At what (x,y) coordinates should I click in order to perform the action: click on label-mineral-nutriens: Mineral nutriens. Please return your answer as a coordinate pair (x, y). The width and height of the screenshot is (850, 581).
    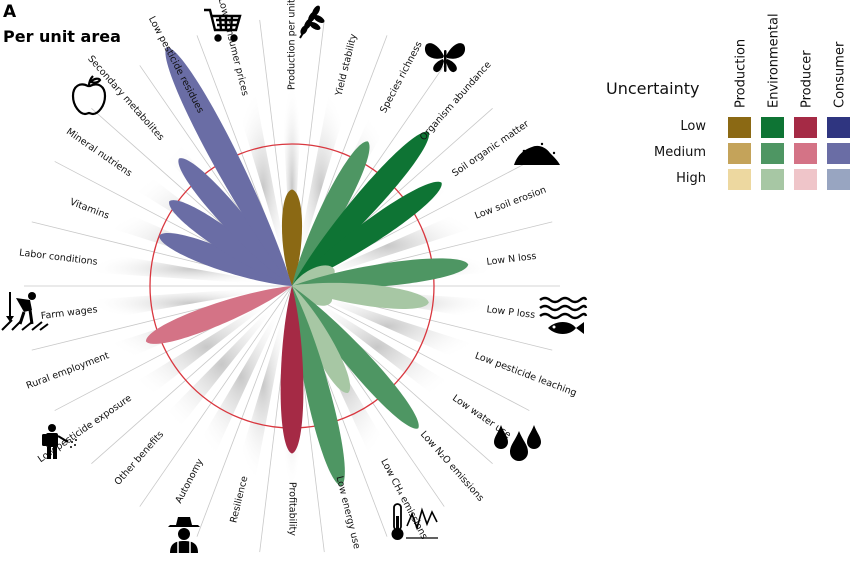
    Looking at the image, I should click on (99, 152).